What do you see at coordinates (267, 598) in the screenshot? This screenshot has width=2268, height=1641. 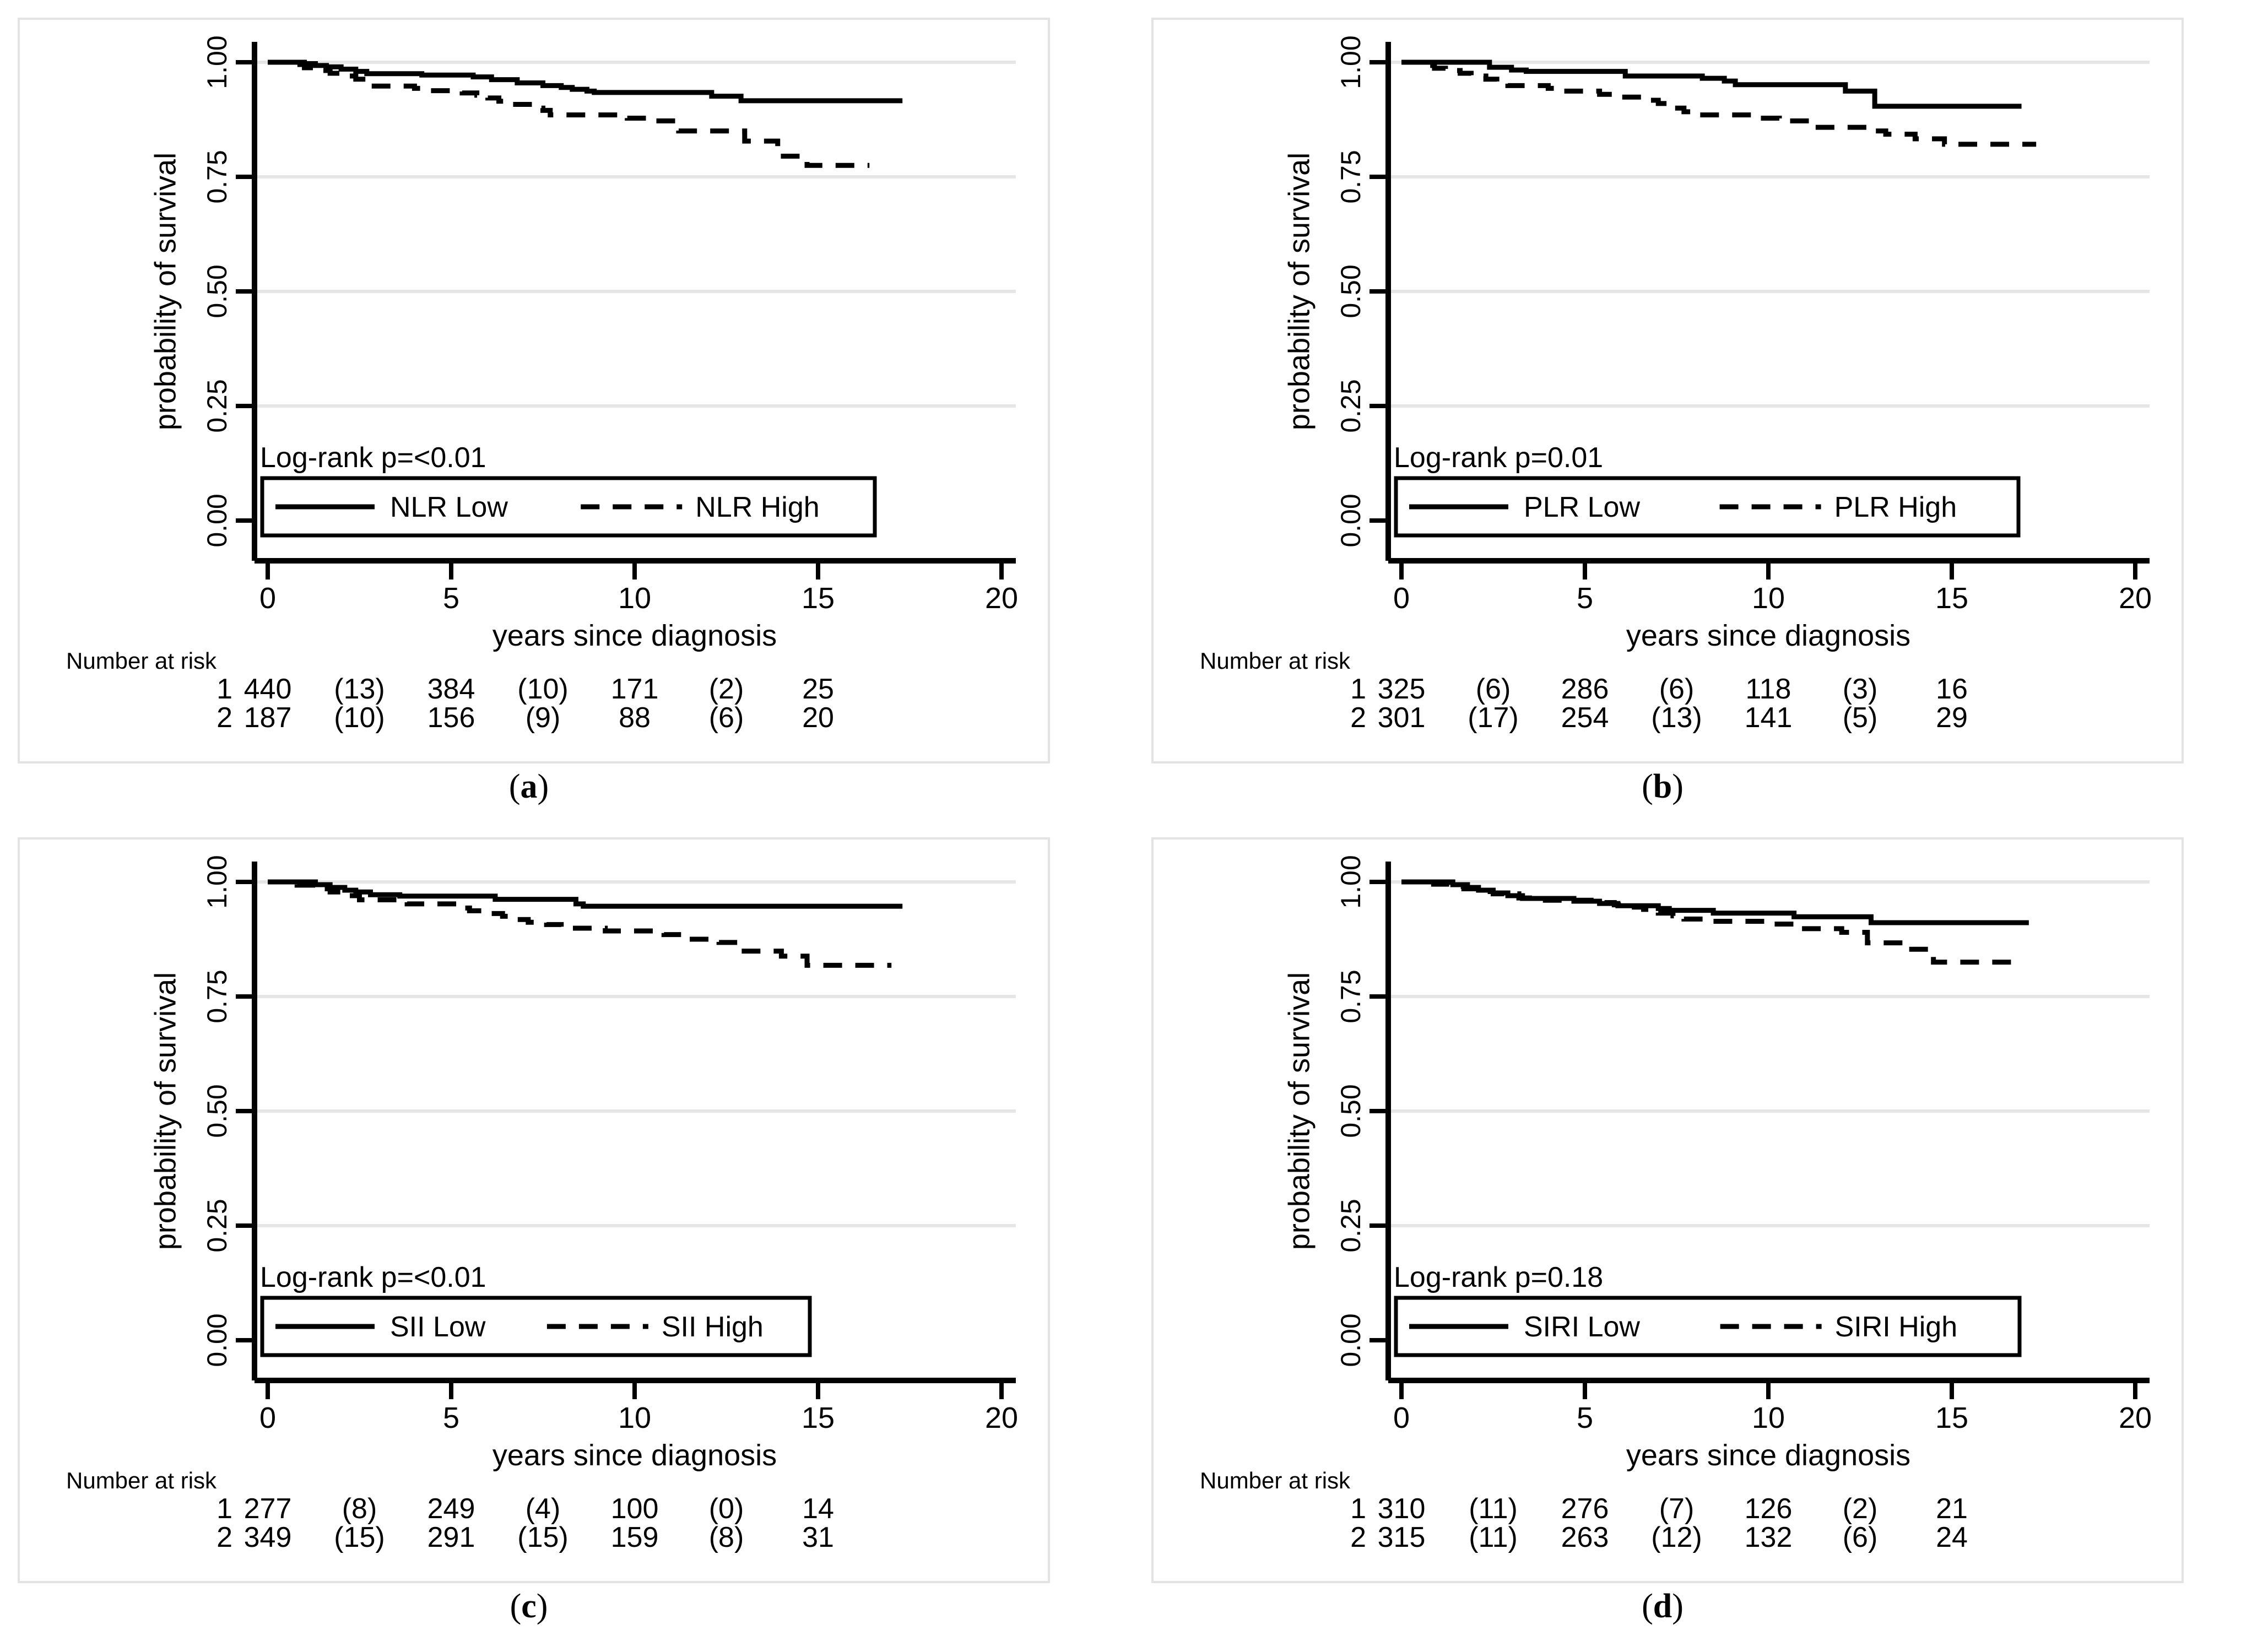 I see `x-tick-label: 0` at bounding box center [267, 598].